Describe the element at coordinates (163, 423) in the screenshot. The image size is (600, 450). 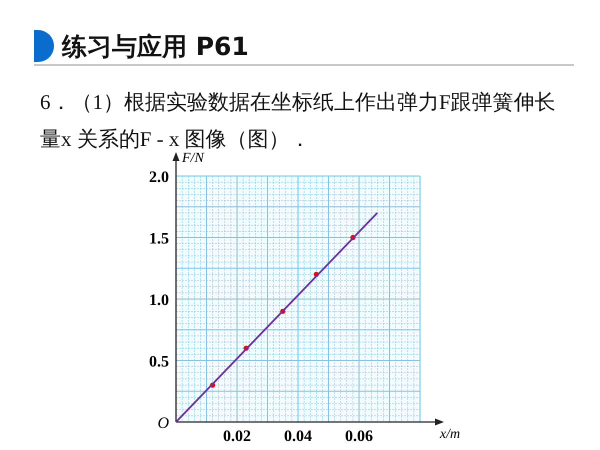
I see `text: O` at that location.